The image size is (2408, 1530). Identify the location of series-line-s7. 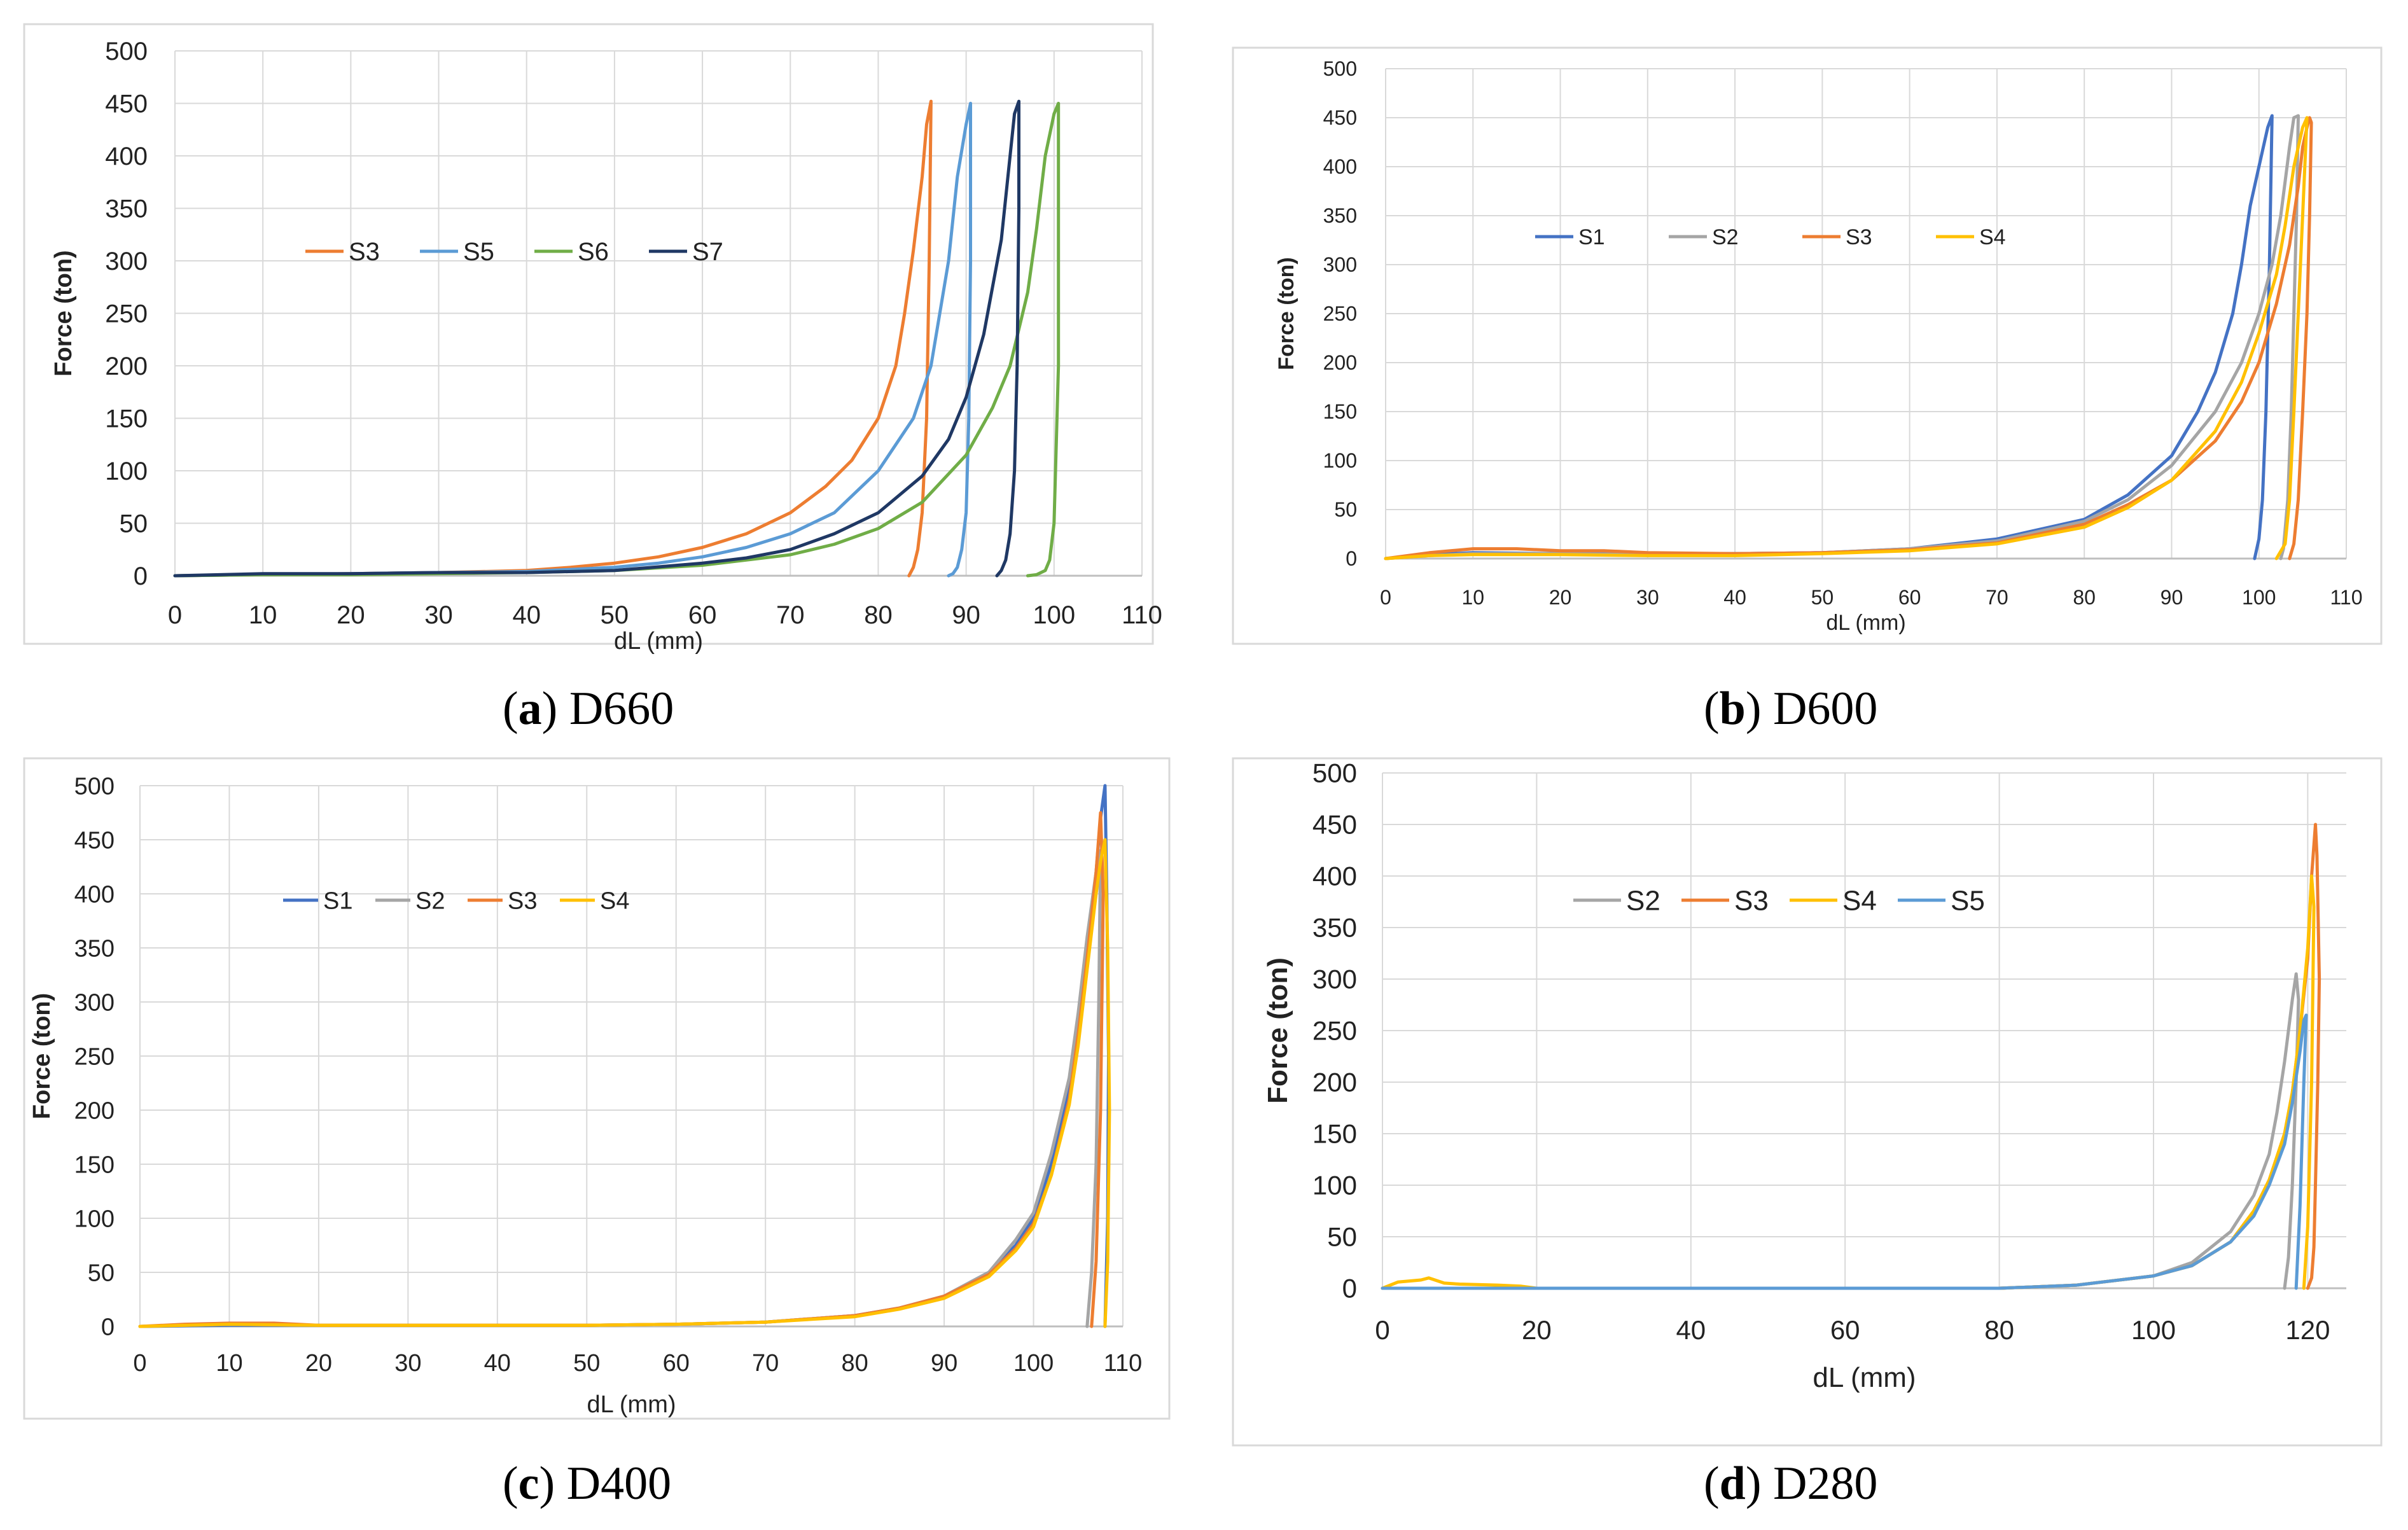
(596, 338).